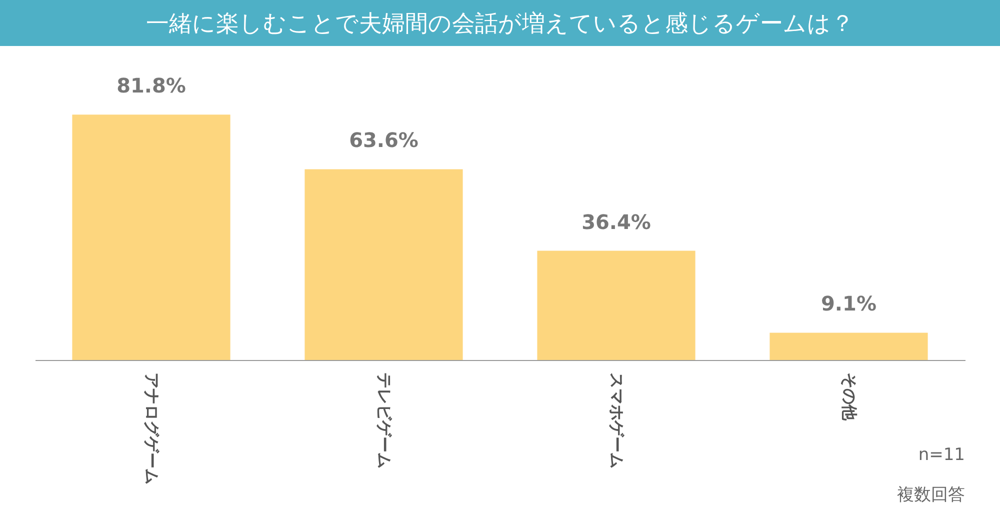  I want to click on x-tick-label: アナログゲーム, so click(152, 428).